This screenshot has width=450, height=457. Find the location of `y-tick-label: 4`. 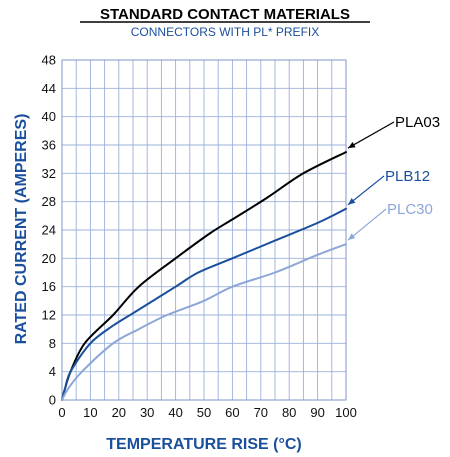

y-tick-label: 4 is located at coordinates (52, 371).